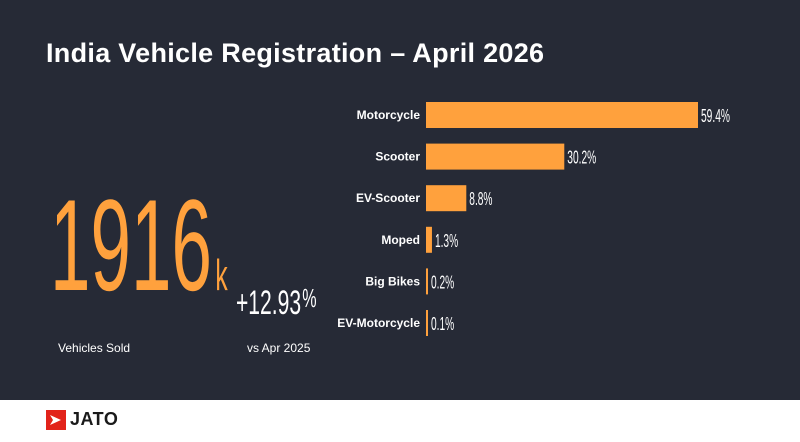  I want to click on category-label: Moped, so click(400, 240).